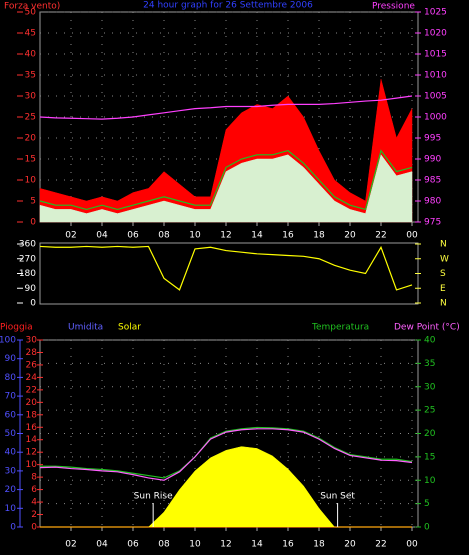 This screenshot has width=469, height=555. Describe the element at coordinates (350, 545) in the screenshot. I see `x-tick-label: 20` at that location.